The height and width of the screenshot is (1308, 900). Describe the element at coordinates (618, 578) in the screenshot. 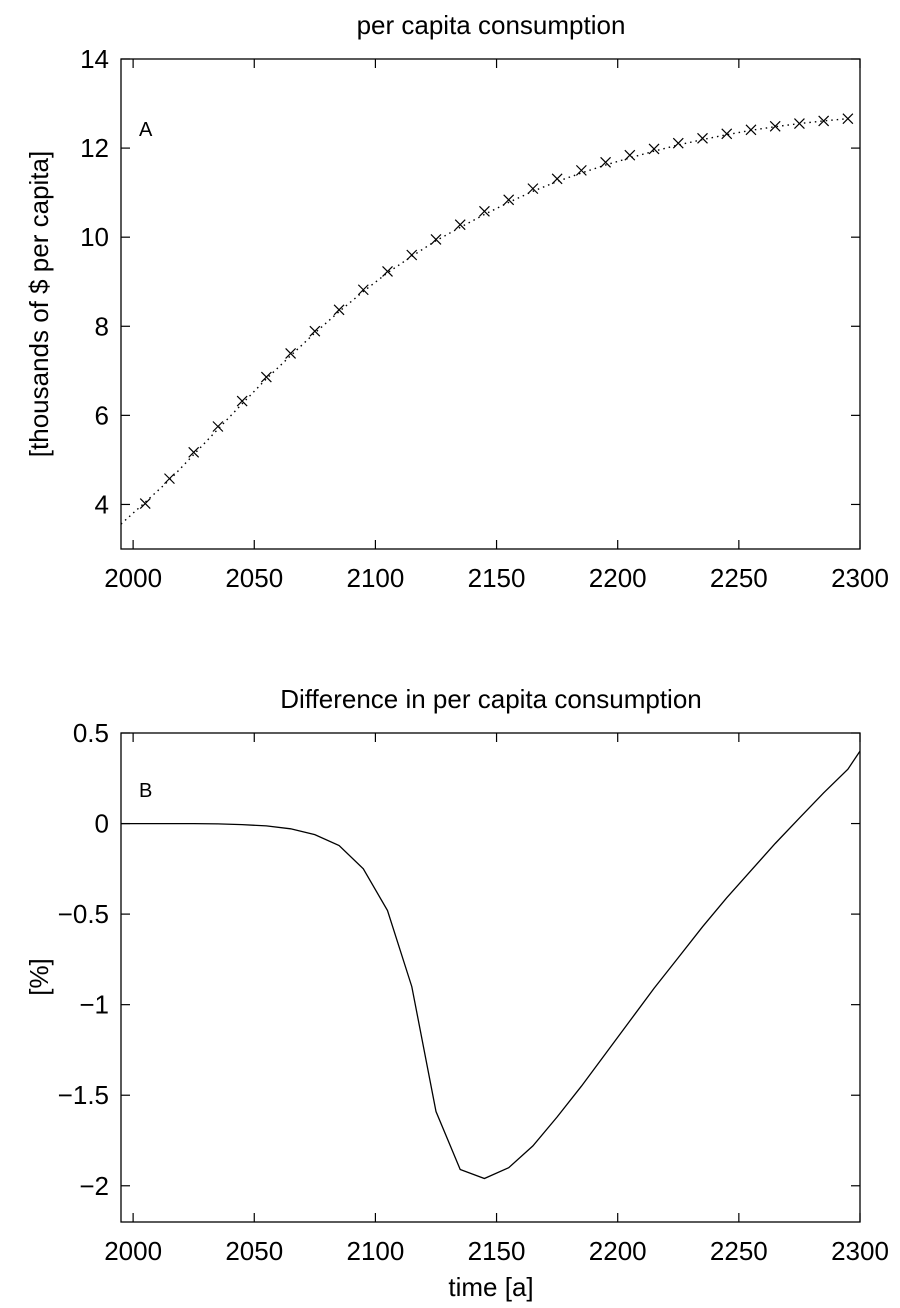

I see `panel-a-x-tick-label: 2200` at that location.